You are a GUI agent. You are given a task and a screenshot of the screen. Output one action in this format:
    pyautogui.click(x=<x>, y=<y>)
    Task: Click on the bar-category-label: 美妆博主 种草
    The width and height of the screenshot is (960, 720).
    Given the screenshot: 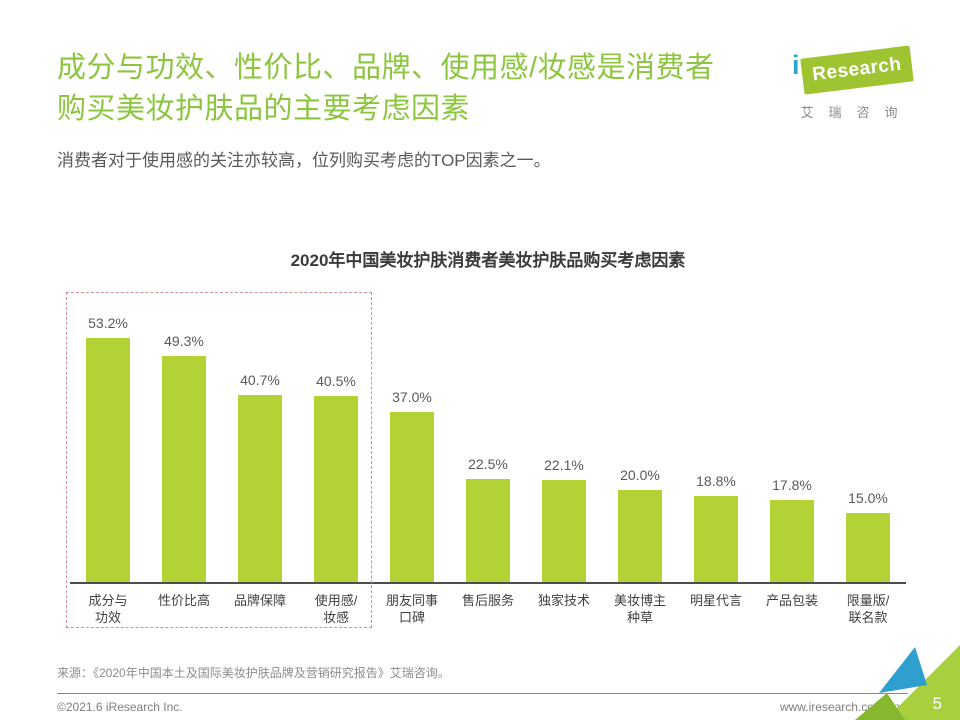 What is the action you would take?
    pyautogui.click(x=639, y=609)
    